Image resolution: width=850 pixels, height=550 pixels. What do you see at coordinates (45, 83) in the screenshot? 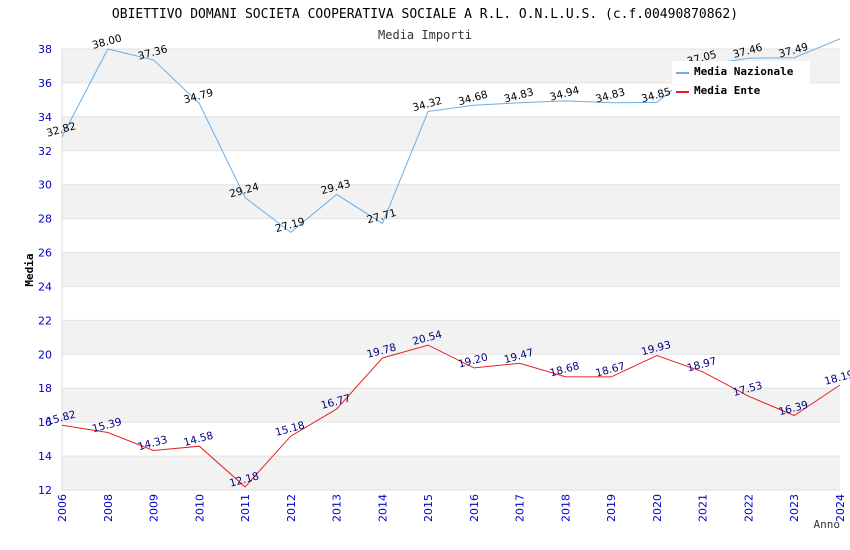
I see `y-tick-label: 36` at bounding box center [45, 83].